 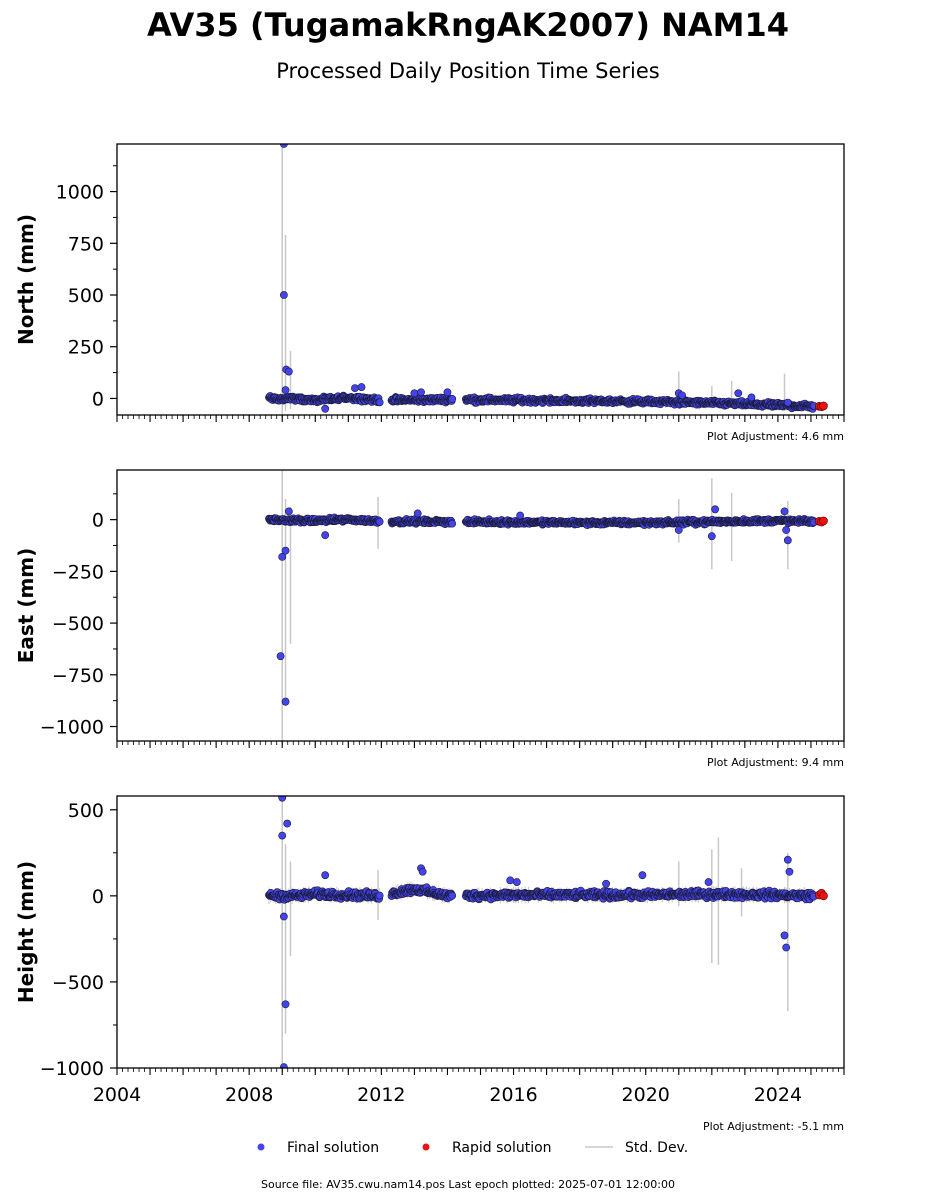 I want to click on legend-std-label: Std. Dev., so click(x=656, y=1148).